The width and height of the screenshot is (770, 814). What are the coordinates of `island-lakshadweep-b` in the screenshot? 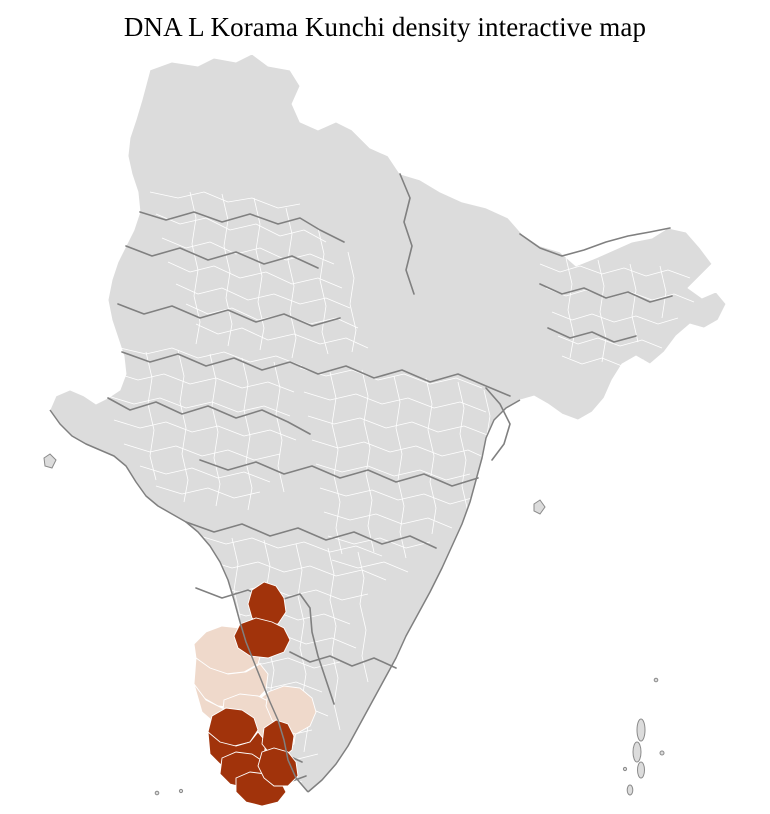 It's located at (181, 791).